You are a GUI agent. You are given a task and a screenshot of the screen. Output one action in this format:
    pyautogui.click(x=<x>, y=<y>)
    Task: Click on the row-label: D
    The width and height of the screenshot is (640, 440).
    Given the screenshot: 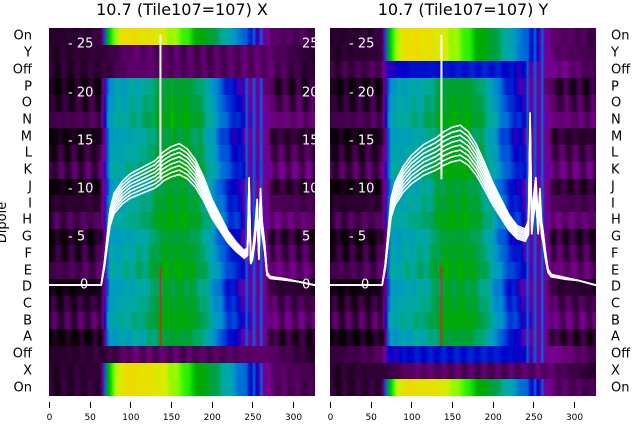 What is the action you would take?
    pyautogui.click(x=616, y=287)
    